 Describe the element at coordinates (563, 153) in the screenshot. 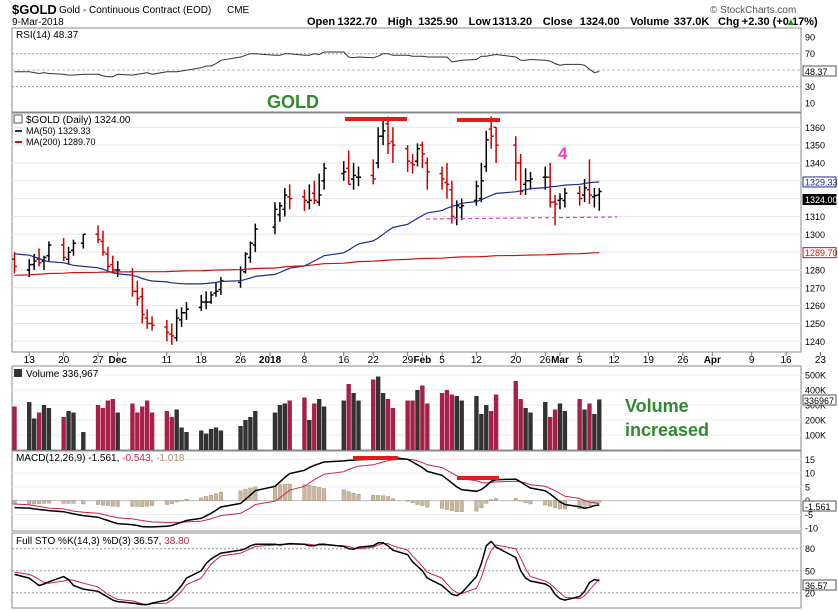

I see `wave-4-annotation: 4` at that location.